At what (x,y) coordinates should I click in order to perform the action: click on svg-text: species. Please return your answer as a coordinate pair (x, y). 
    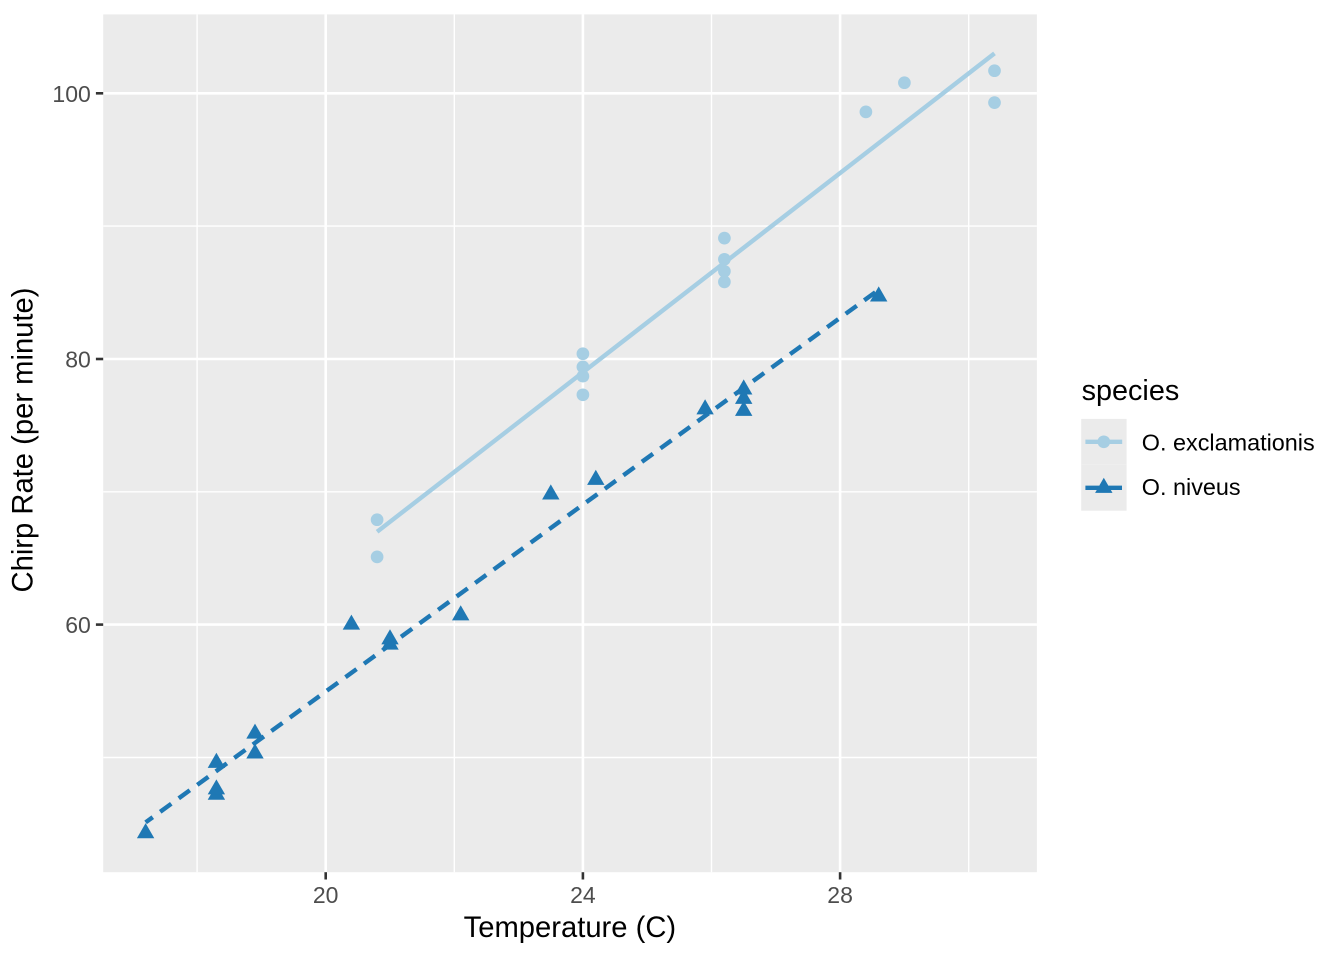
    Looking at the image, I should click on (1131, 391).